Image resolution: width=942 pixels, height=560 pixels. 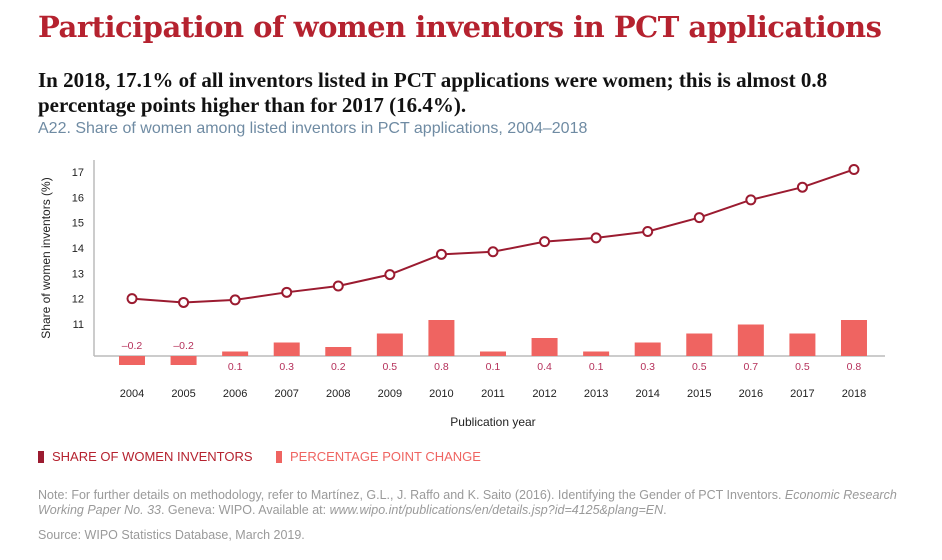 I want to click on legend-bar: PERCENTAGE POINT CHANGE, so click(x=378, y=456).